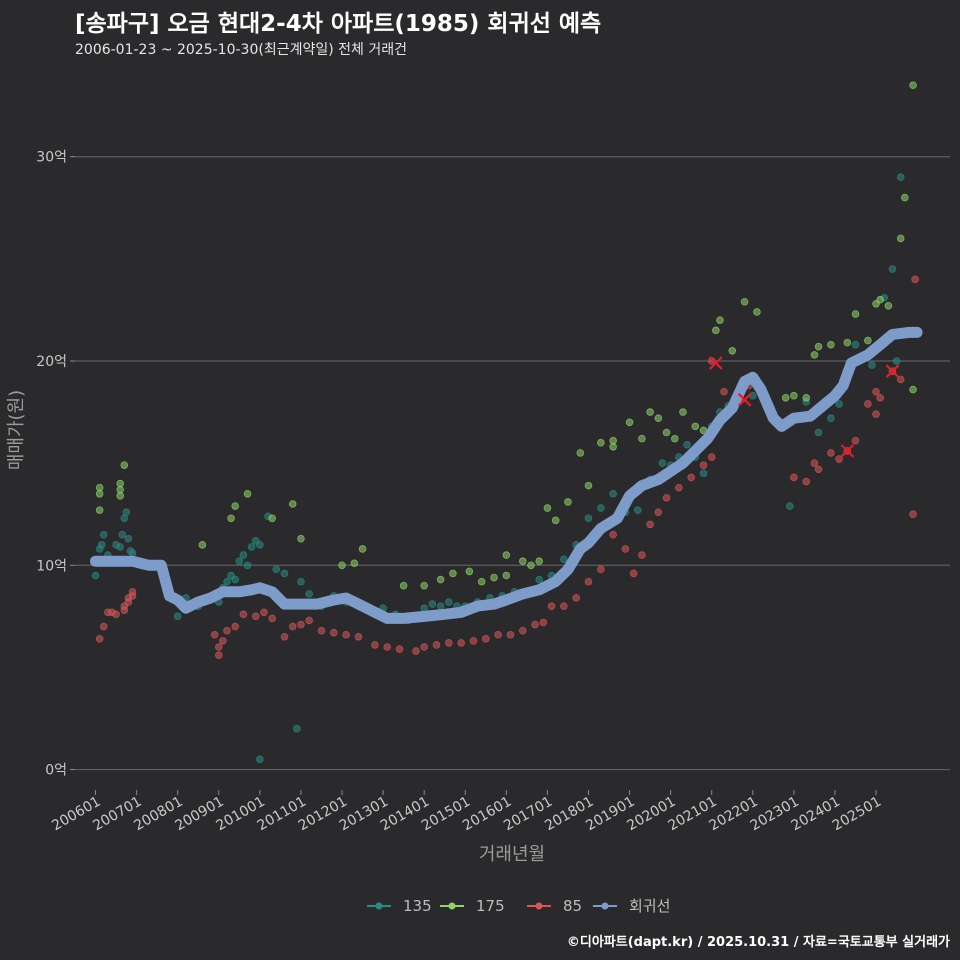  I want to click on highlight-markers, so click(804, 407).